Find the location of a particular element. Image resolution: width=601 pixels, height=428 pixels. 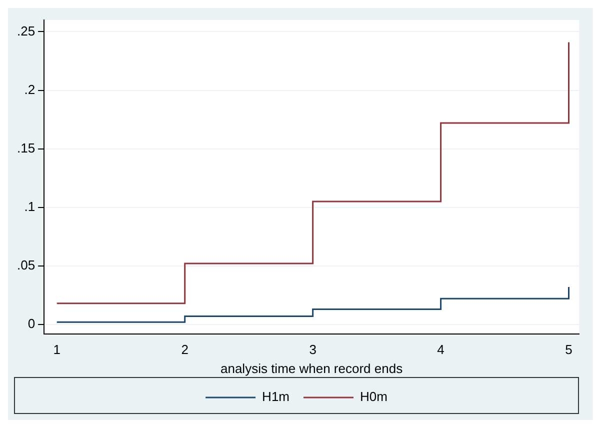

y-tick-label: .2 is located at coordinates (30, 89).